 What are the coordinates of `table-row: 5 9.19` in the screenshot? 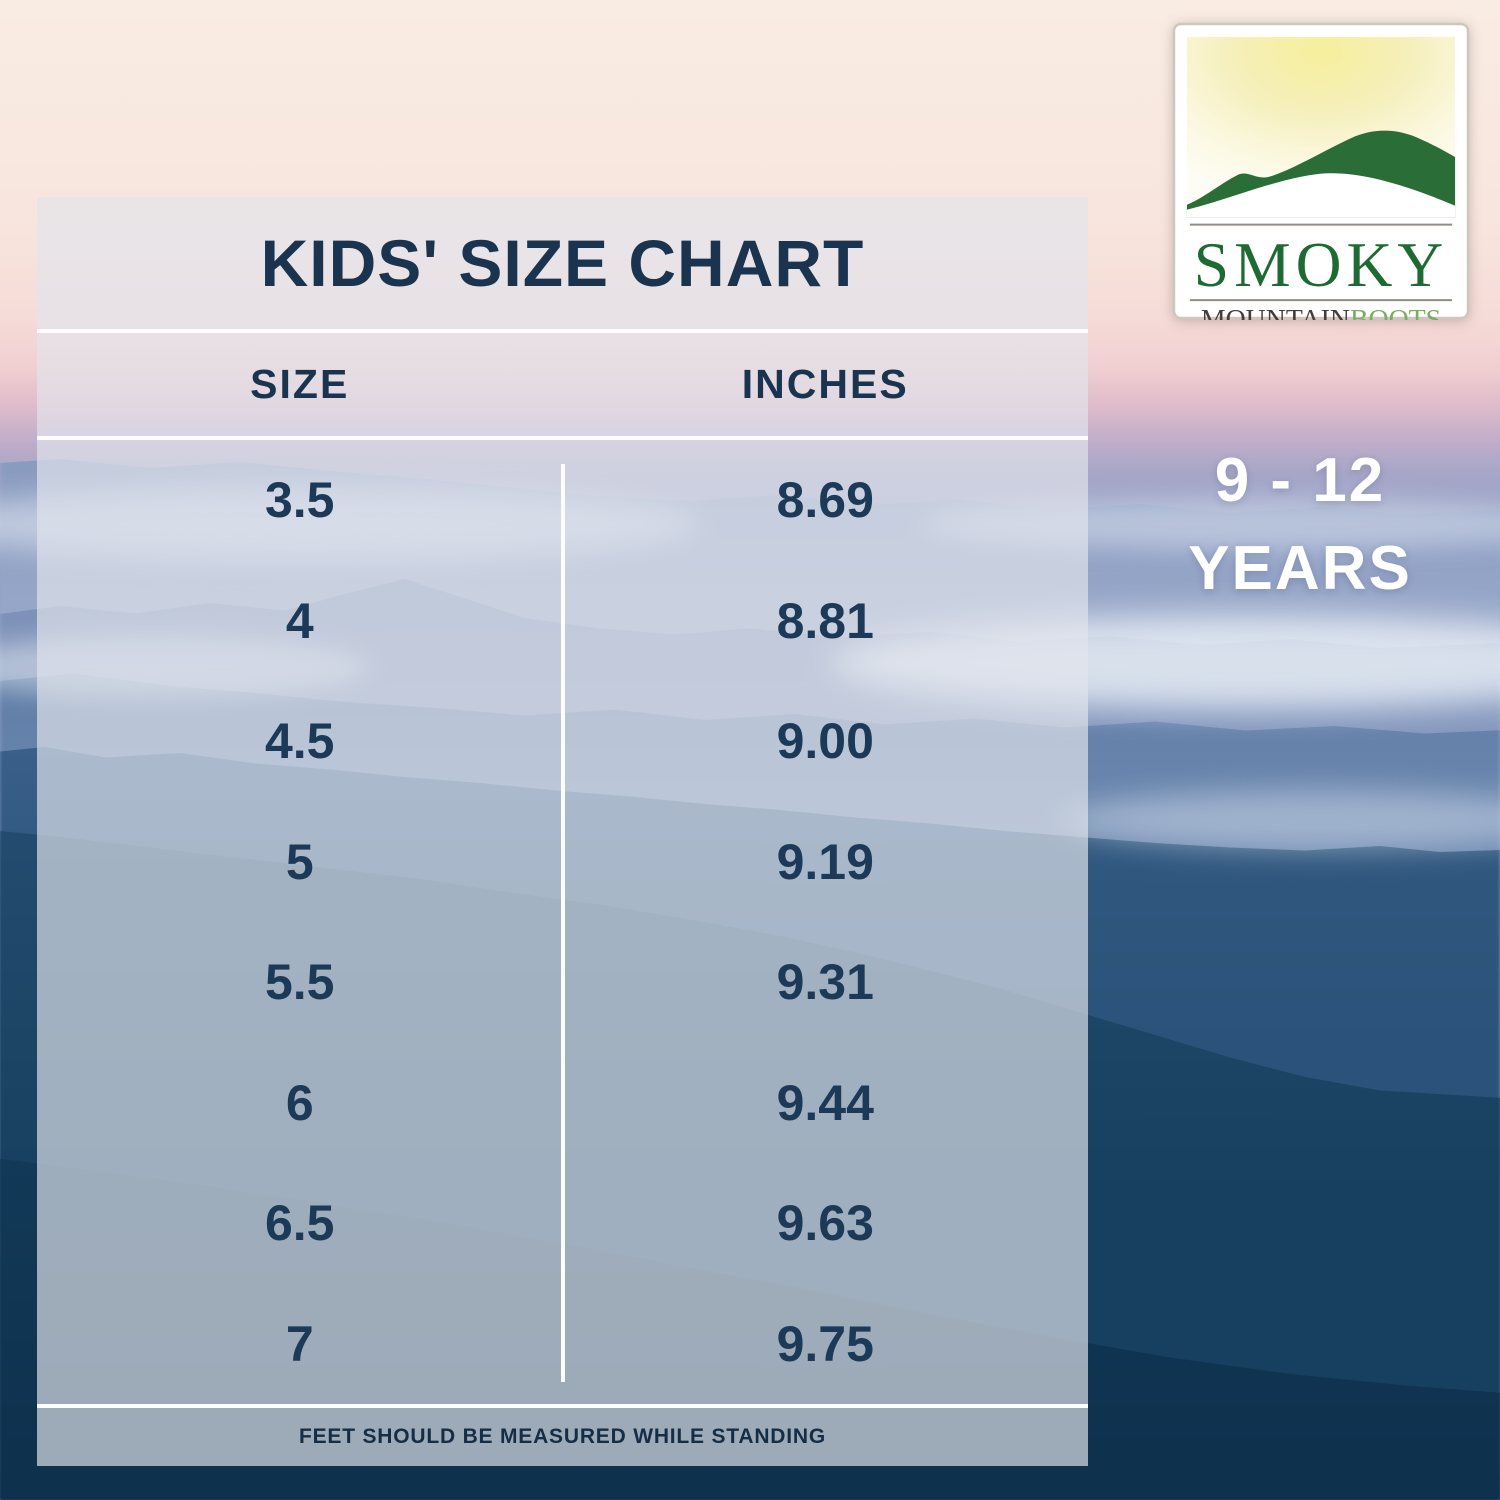 It's located at (562, 862).